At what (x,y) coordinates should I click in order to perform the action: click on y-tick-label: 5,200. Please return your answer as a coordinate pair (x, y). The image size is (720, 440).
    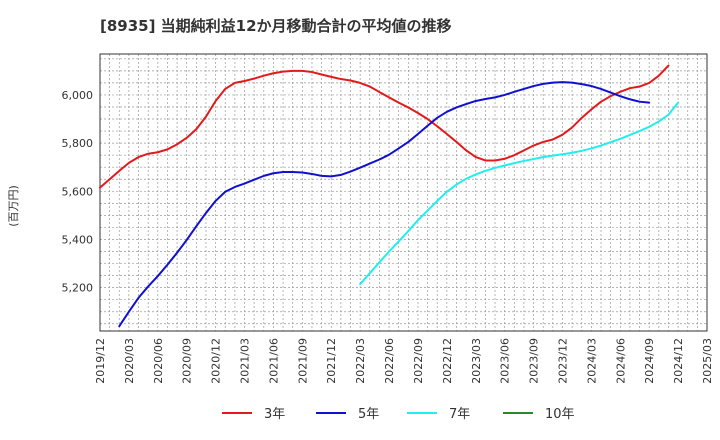
    Looking at the image, I should click on (78, 288).